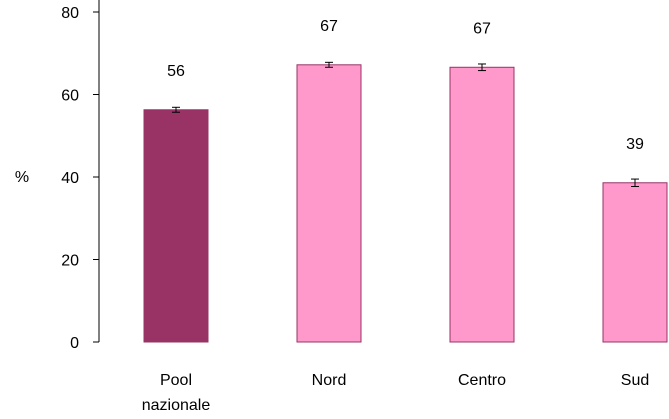 This screenshot has height=419, width=669. I want to click on category-label: Centro, so click(482, 380).